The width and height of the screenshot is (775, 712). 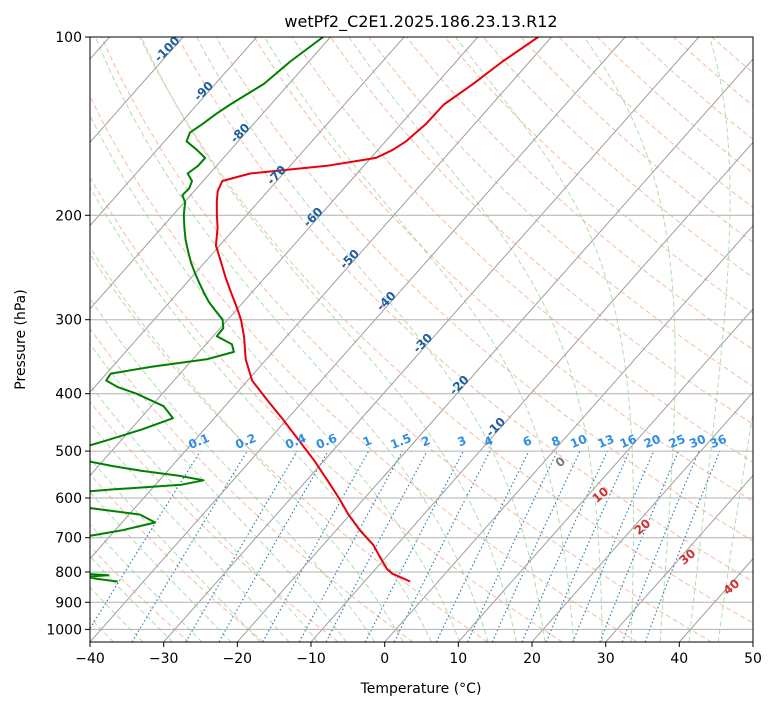 I want to click on x-tick-label: 10, so click(x=458, y=659).